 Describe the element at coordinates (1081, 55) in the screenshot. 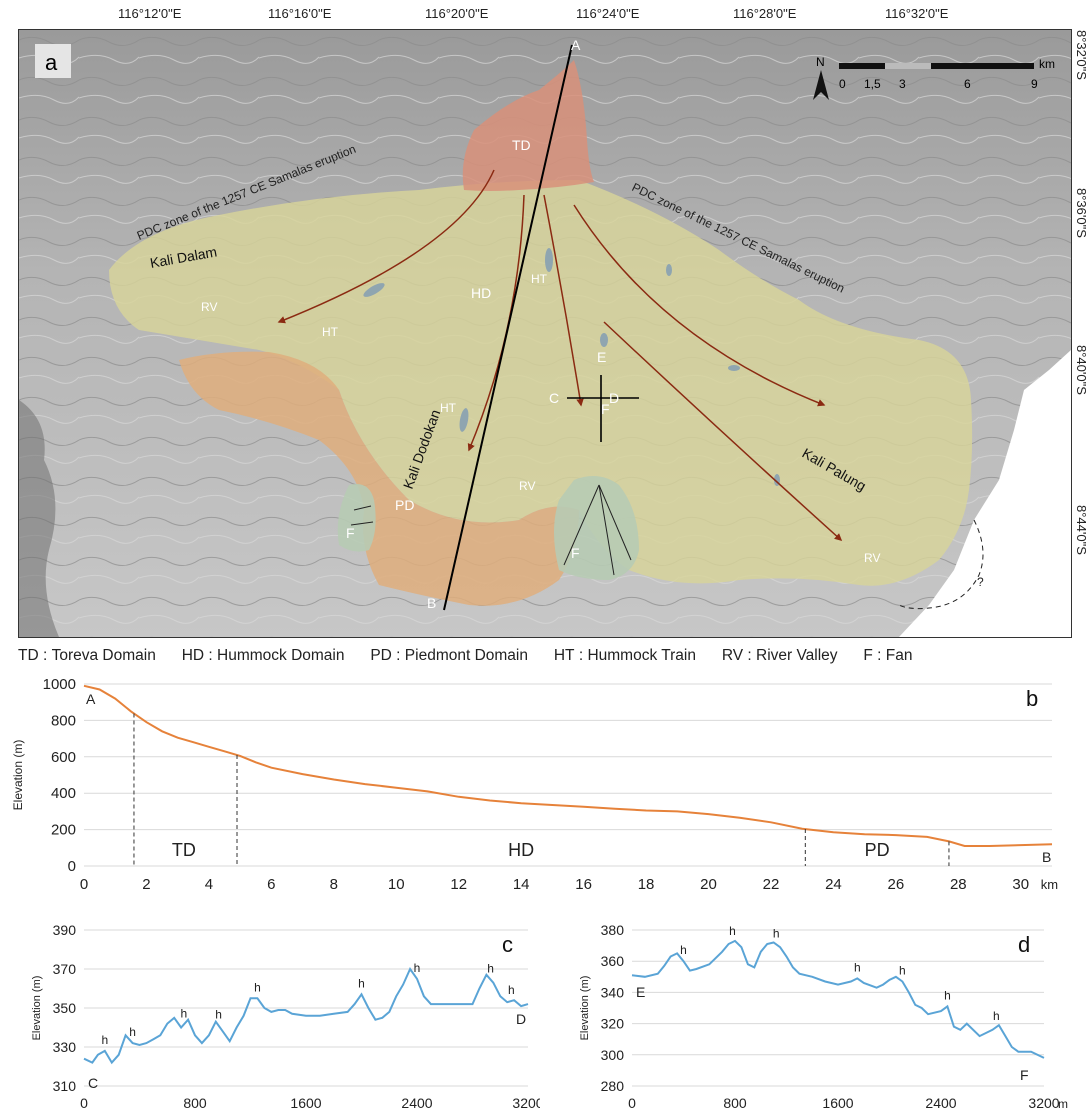

I see `latitude-label: 8°32'0"S` at that location.